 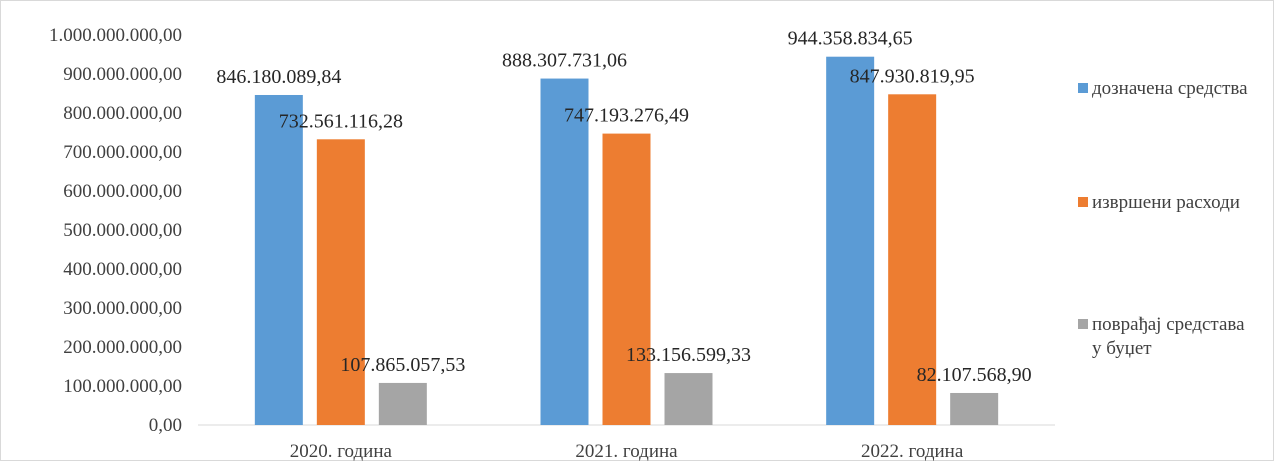 I want to click on legend-swatch-allocated, so click(x=1083, y=88).